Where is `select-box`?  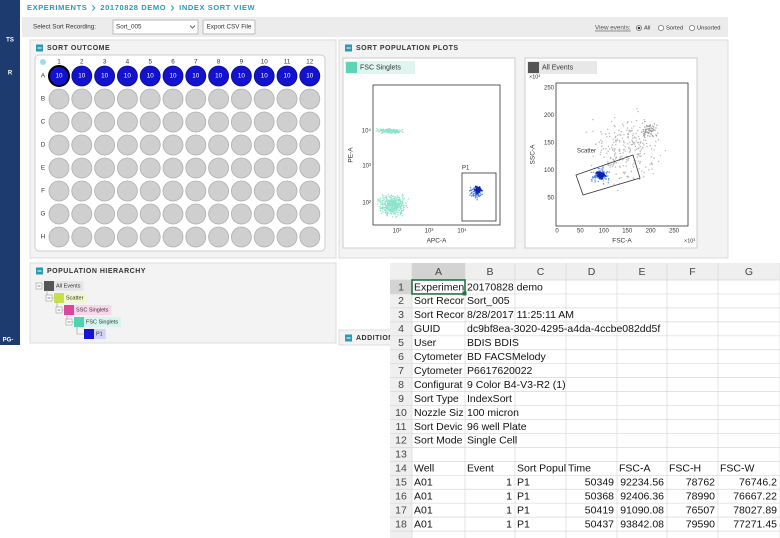 select-box is located at coordinates (155, 27).